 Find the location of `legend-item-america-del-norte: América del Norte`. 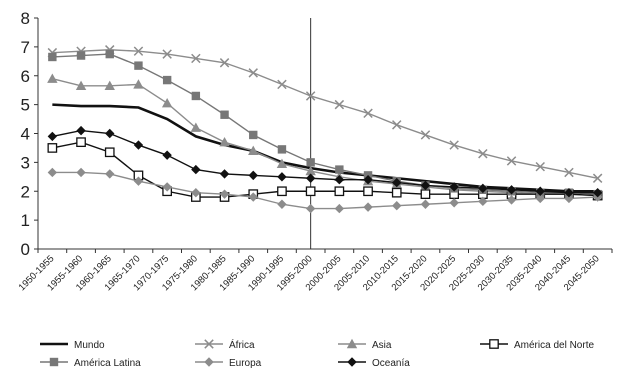

legend-item-america-del-norte: América del Norte is located at coordinates (537, 345).